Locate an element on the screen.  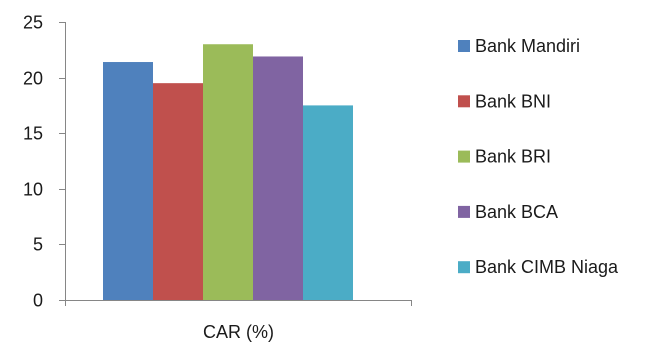
legend-item: Bank BRI is located at coordinates (504, 157).